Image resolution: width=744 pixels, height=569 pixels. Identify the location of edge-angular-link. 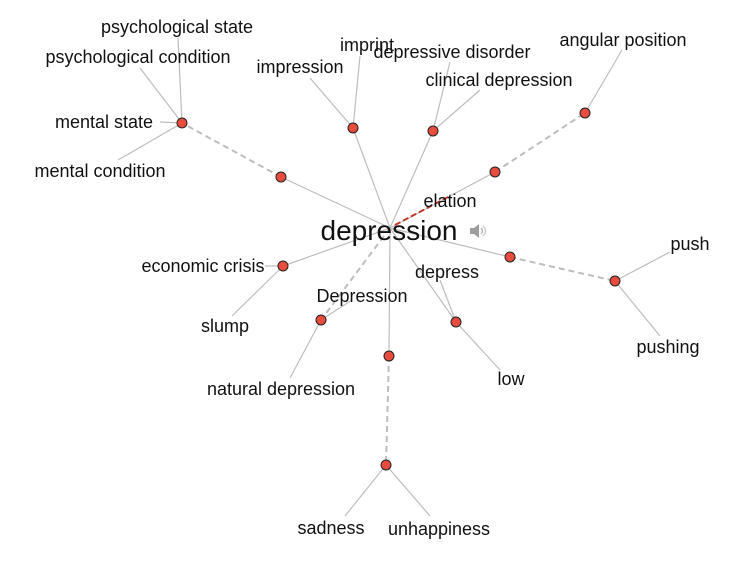
(540, 142).